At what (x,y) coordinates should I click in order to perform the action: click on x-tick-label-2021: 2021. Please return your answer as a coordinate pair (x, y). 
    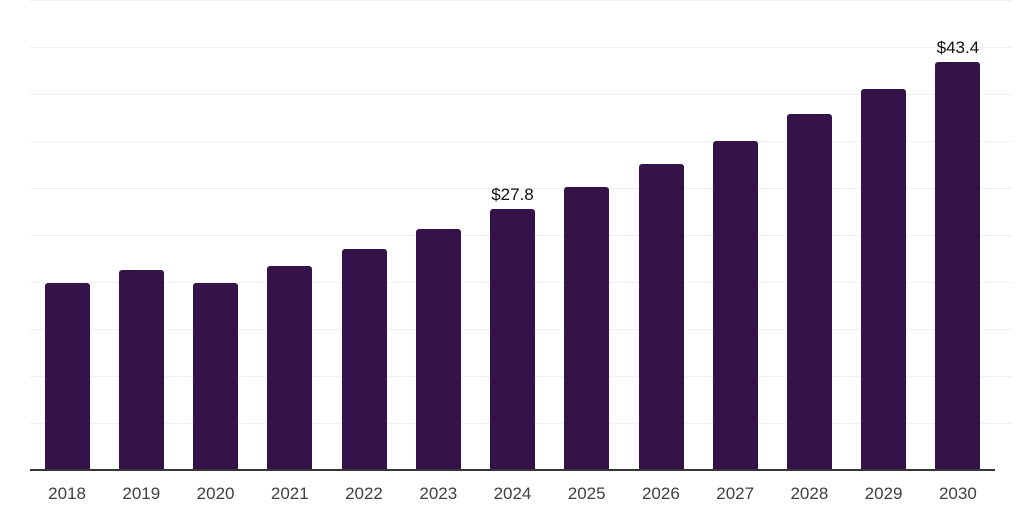
    Looking at the image, I should click on (289, 493).